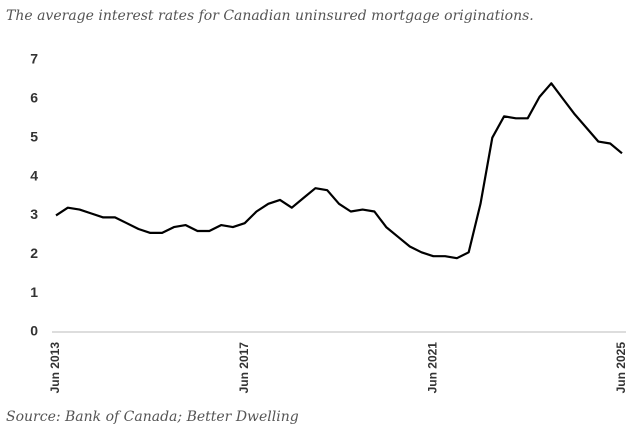 Image resolution: width=640 pixels, height=433 pixels. Describe the element at coordinates (55, 368) in the screenshot. I see `x-tick-label: Jun 2013` at that location.